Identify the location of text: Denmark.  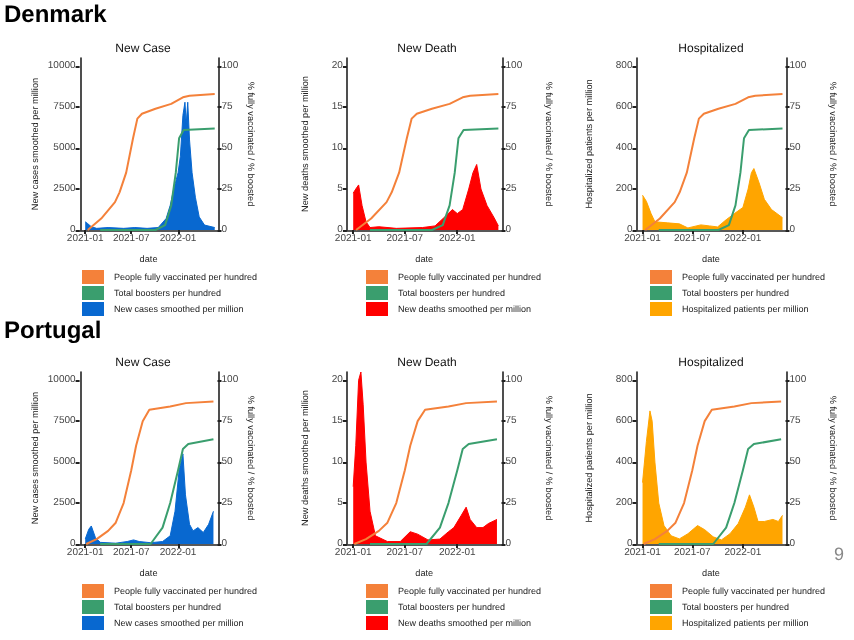
(56, 14).